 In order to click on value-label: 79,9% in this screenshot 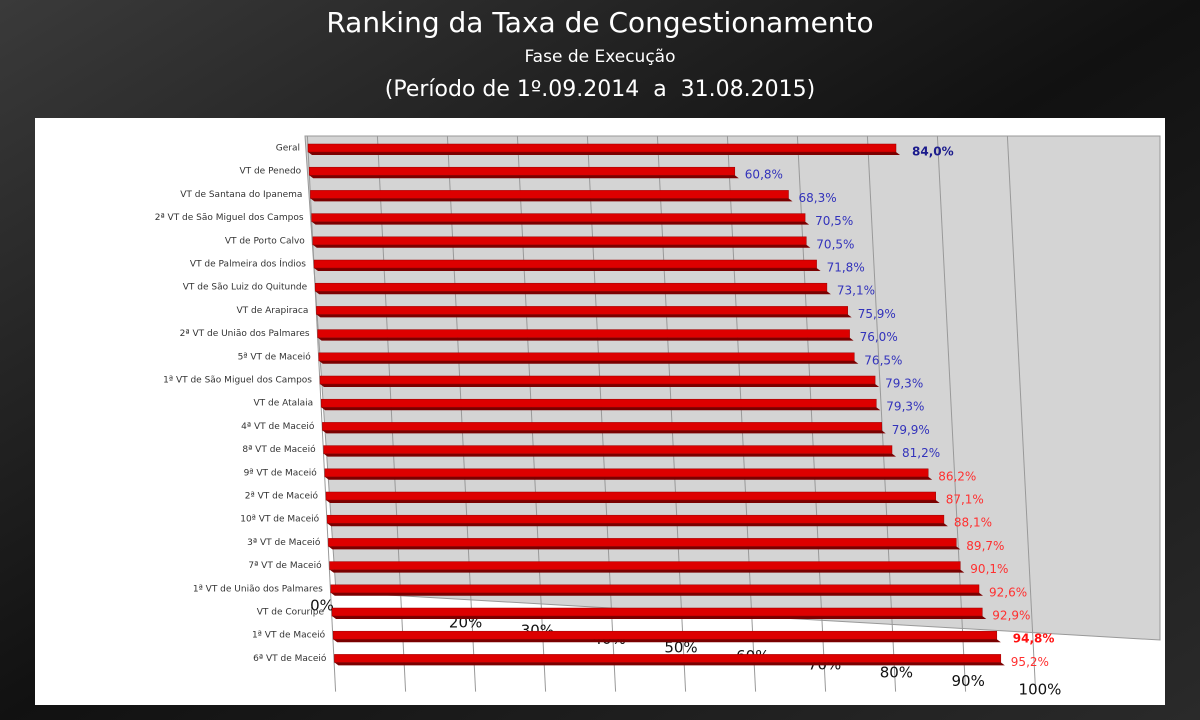, I will do `click(911, 430)`.